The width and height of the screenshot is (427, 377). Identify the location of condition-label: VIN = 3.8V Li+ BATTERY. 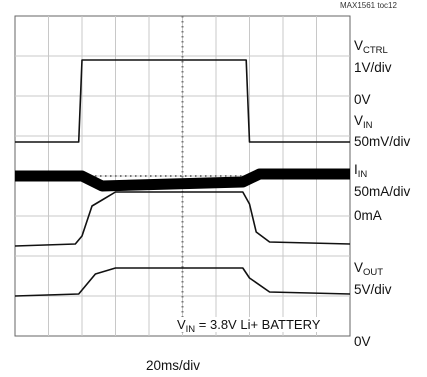
(249, 326).